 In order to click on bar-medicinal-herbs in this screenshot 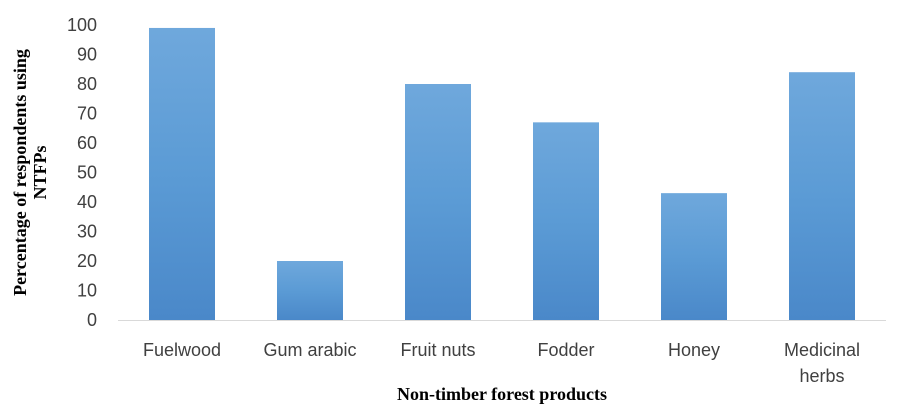, I will do `click(822, 196)`.